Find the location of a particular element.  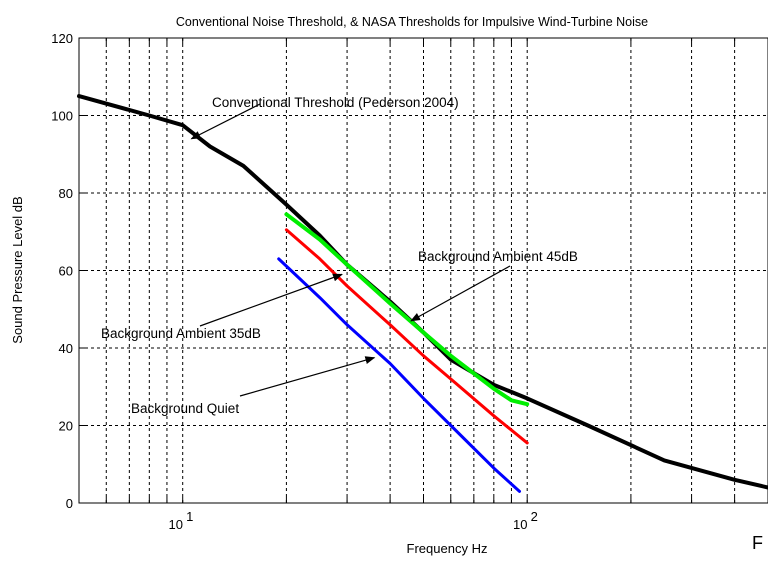

y-tick-label: 20 is located at coordinates (66, 426).